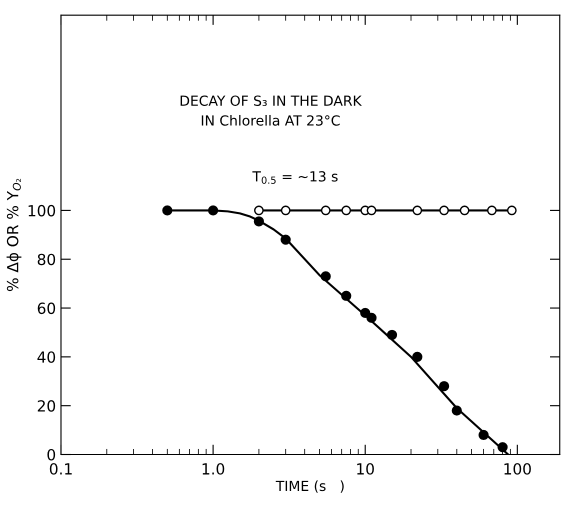  Describe the element at coordinates (310, 486) in the screenshot. I see `x-axis-title: TIME (s )` at that location.